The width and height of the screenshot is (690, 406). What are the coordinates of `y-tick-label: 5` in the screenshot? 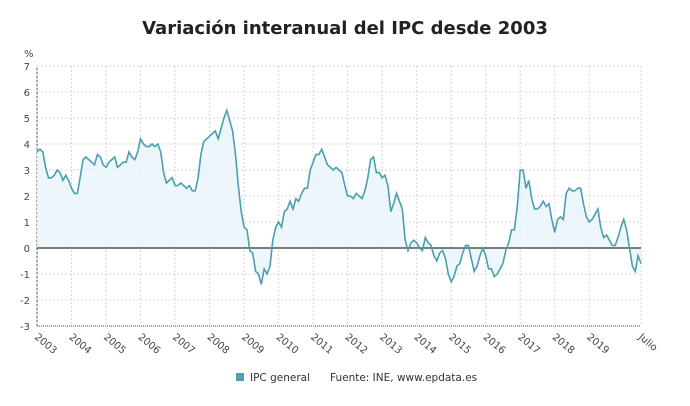 It's located at (27, 119).